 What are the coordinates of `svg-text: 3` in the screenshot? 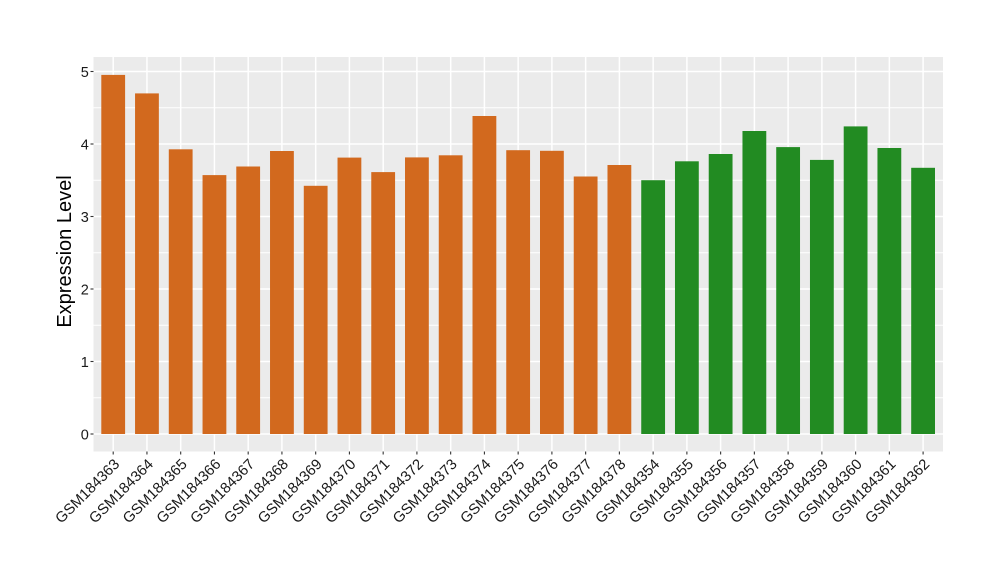 It's located at (85, 218).